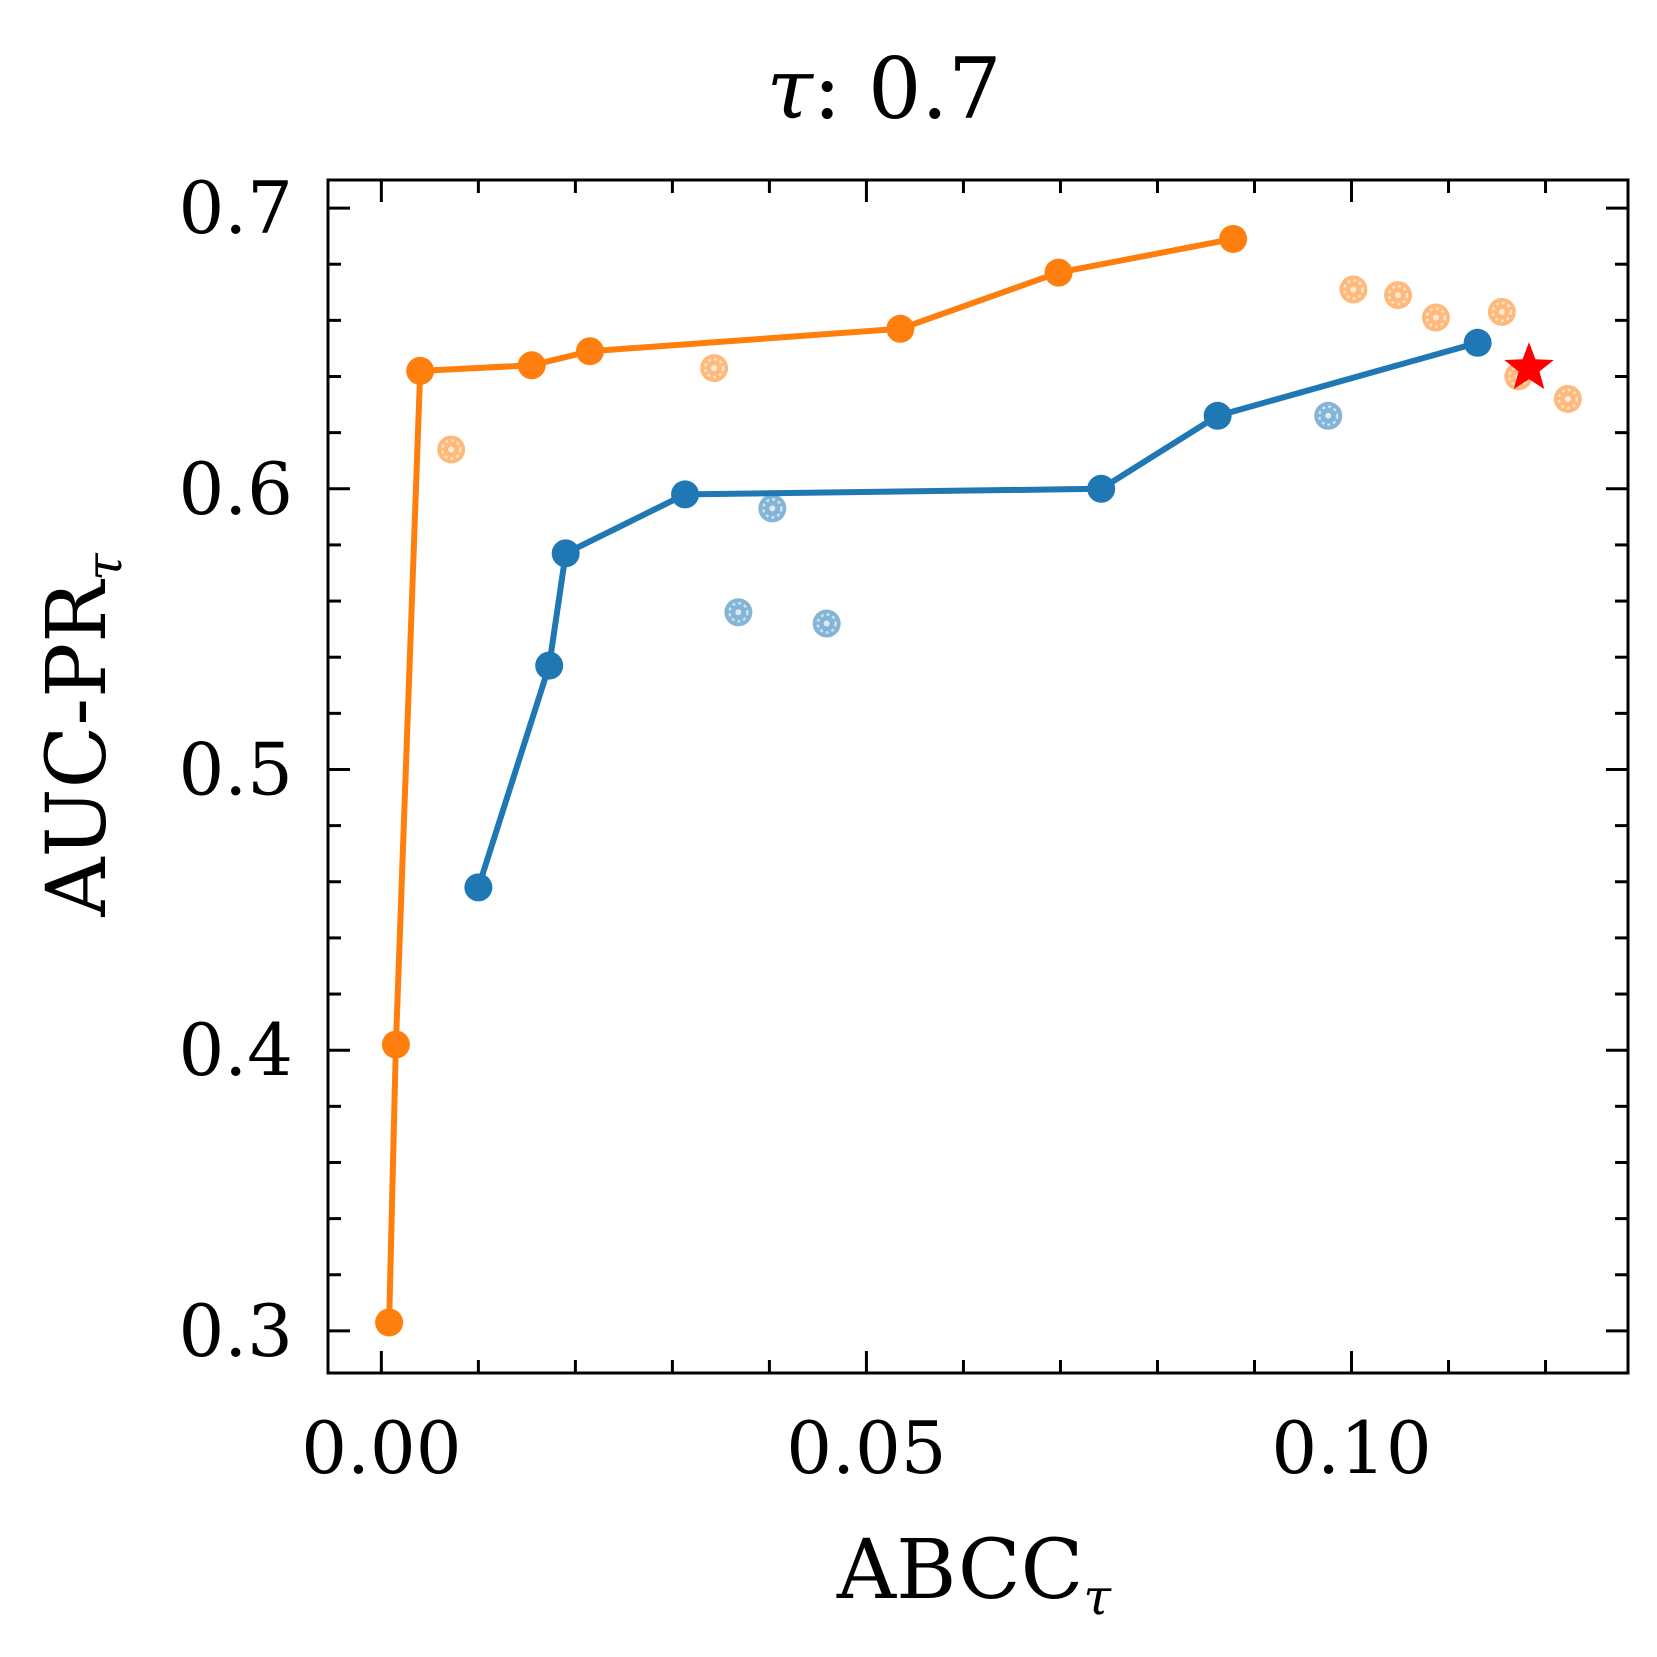  What do you see at coordinates (235, 489) in the screenshot?
I see `y-tick-label: 0.6` at bounding box center [235, 489].